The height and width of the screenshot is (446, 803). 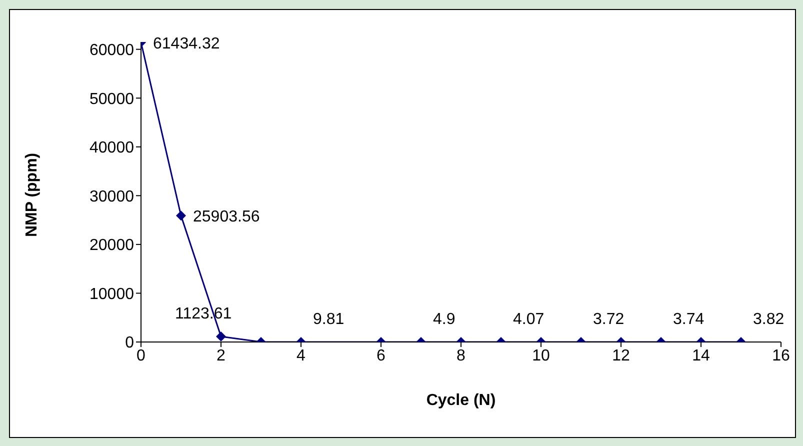 I want to click on y-tick-label: 50000, so click(x=112, y=99).